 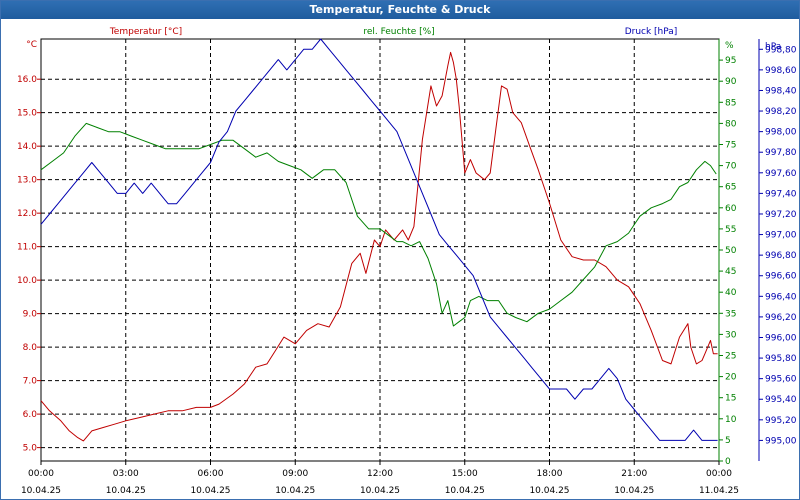 I want to click on y-right-tick-label: 995,20, so click(x=781, y=421).